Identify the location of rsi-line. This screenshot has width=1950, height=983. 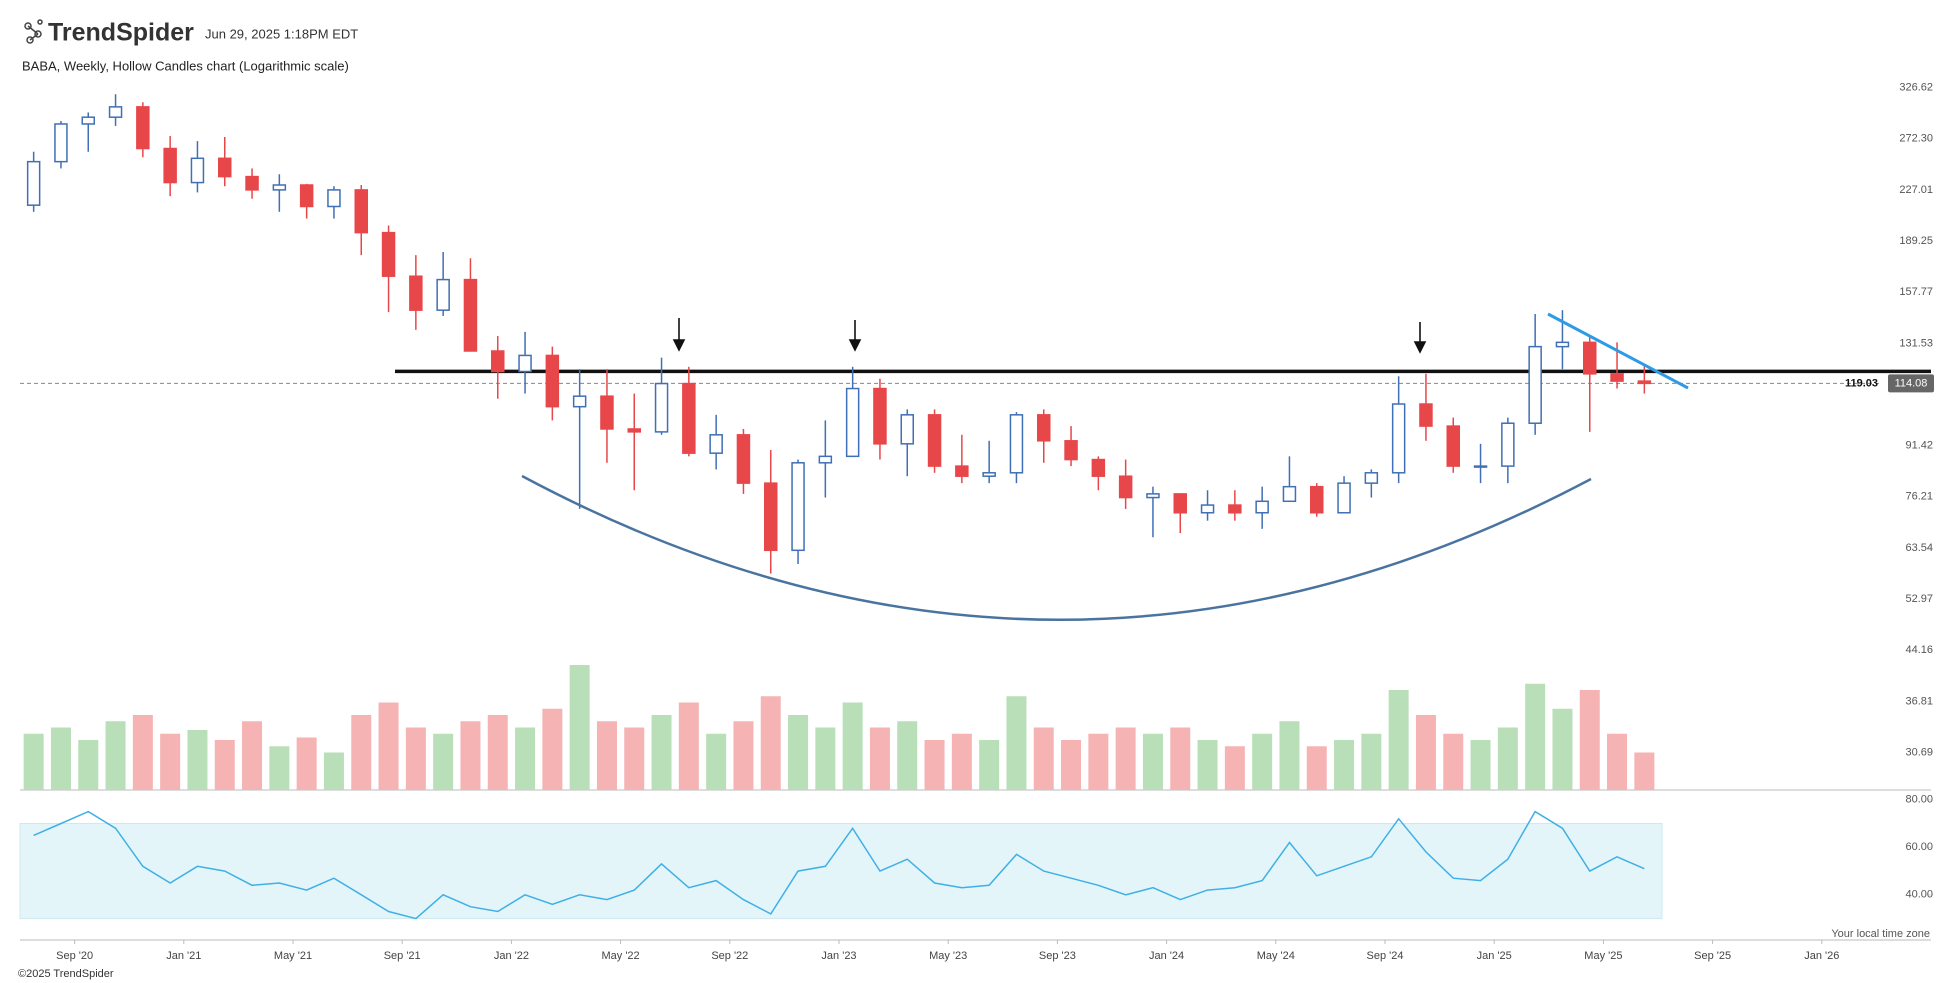
(839, 865).